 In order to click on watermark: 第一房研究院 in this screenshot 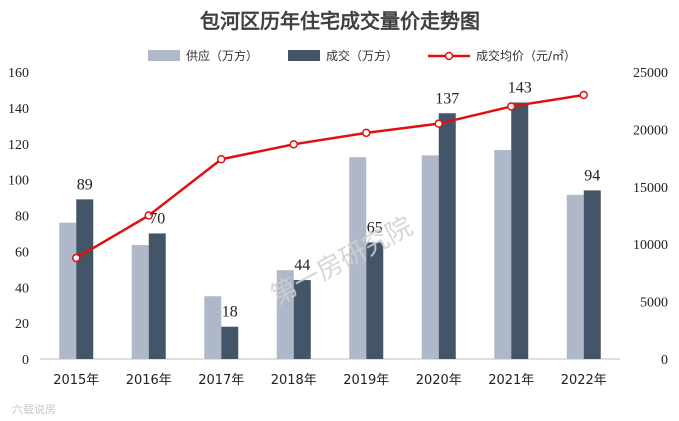, I will do `click(342, 262)`.